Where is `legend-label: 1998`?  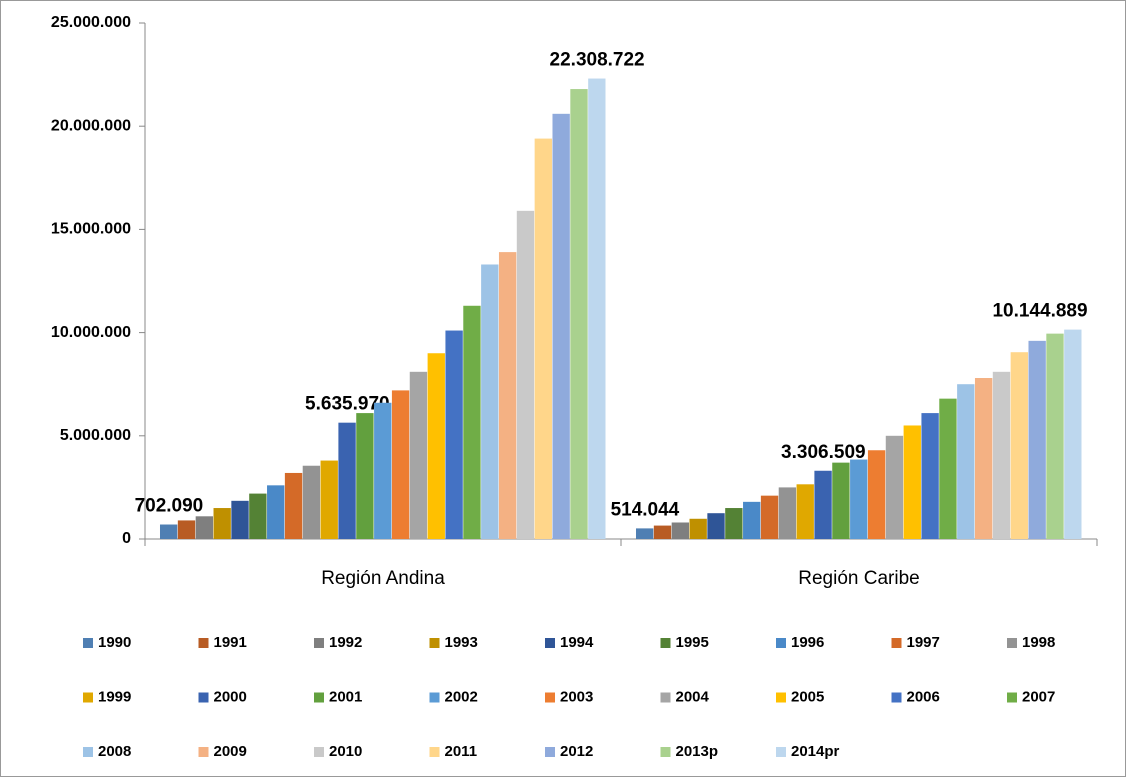 legend-label: 1998 is located at coordinates (1038, 642).